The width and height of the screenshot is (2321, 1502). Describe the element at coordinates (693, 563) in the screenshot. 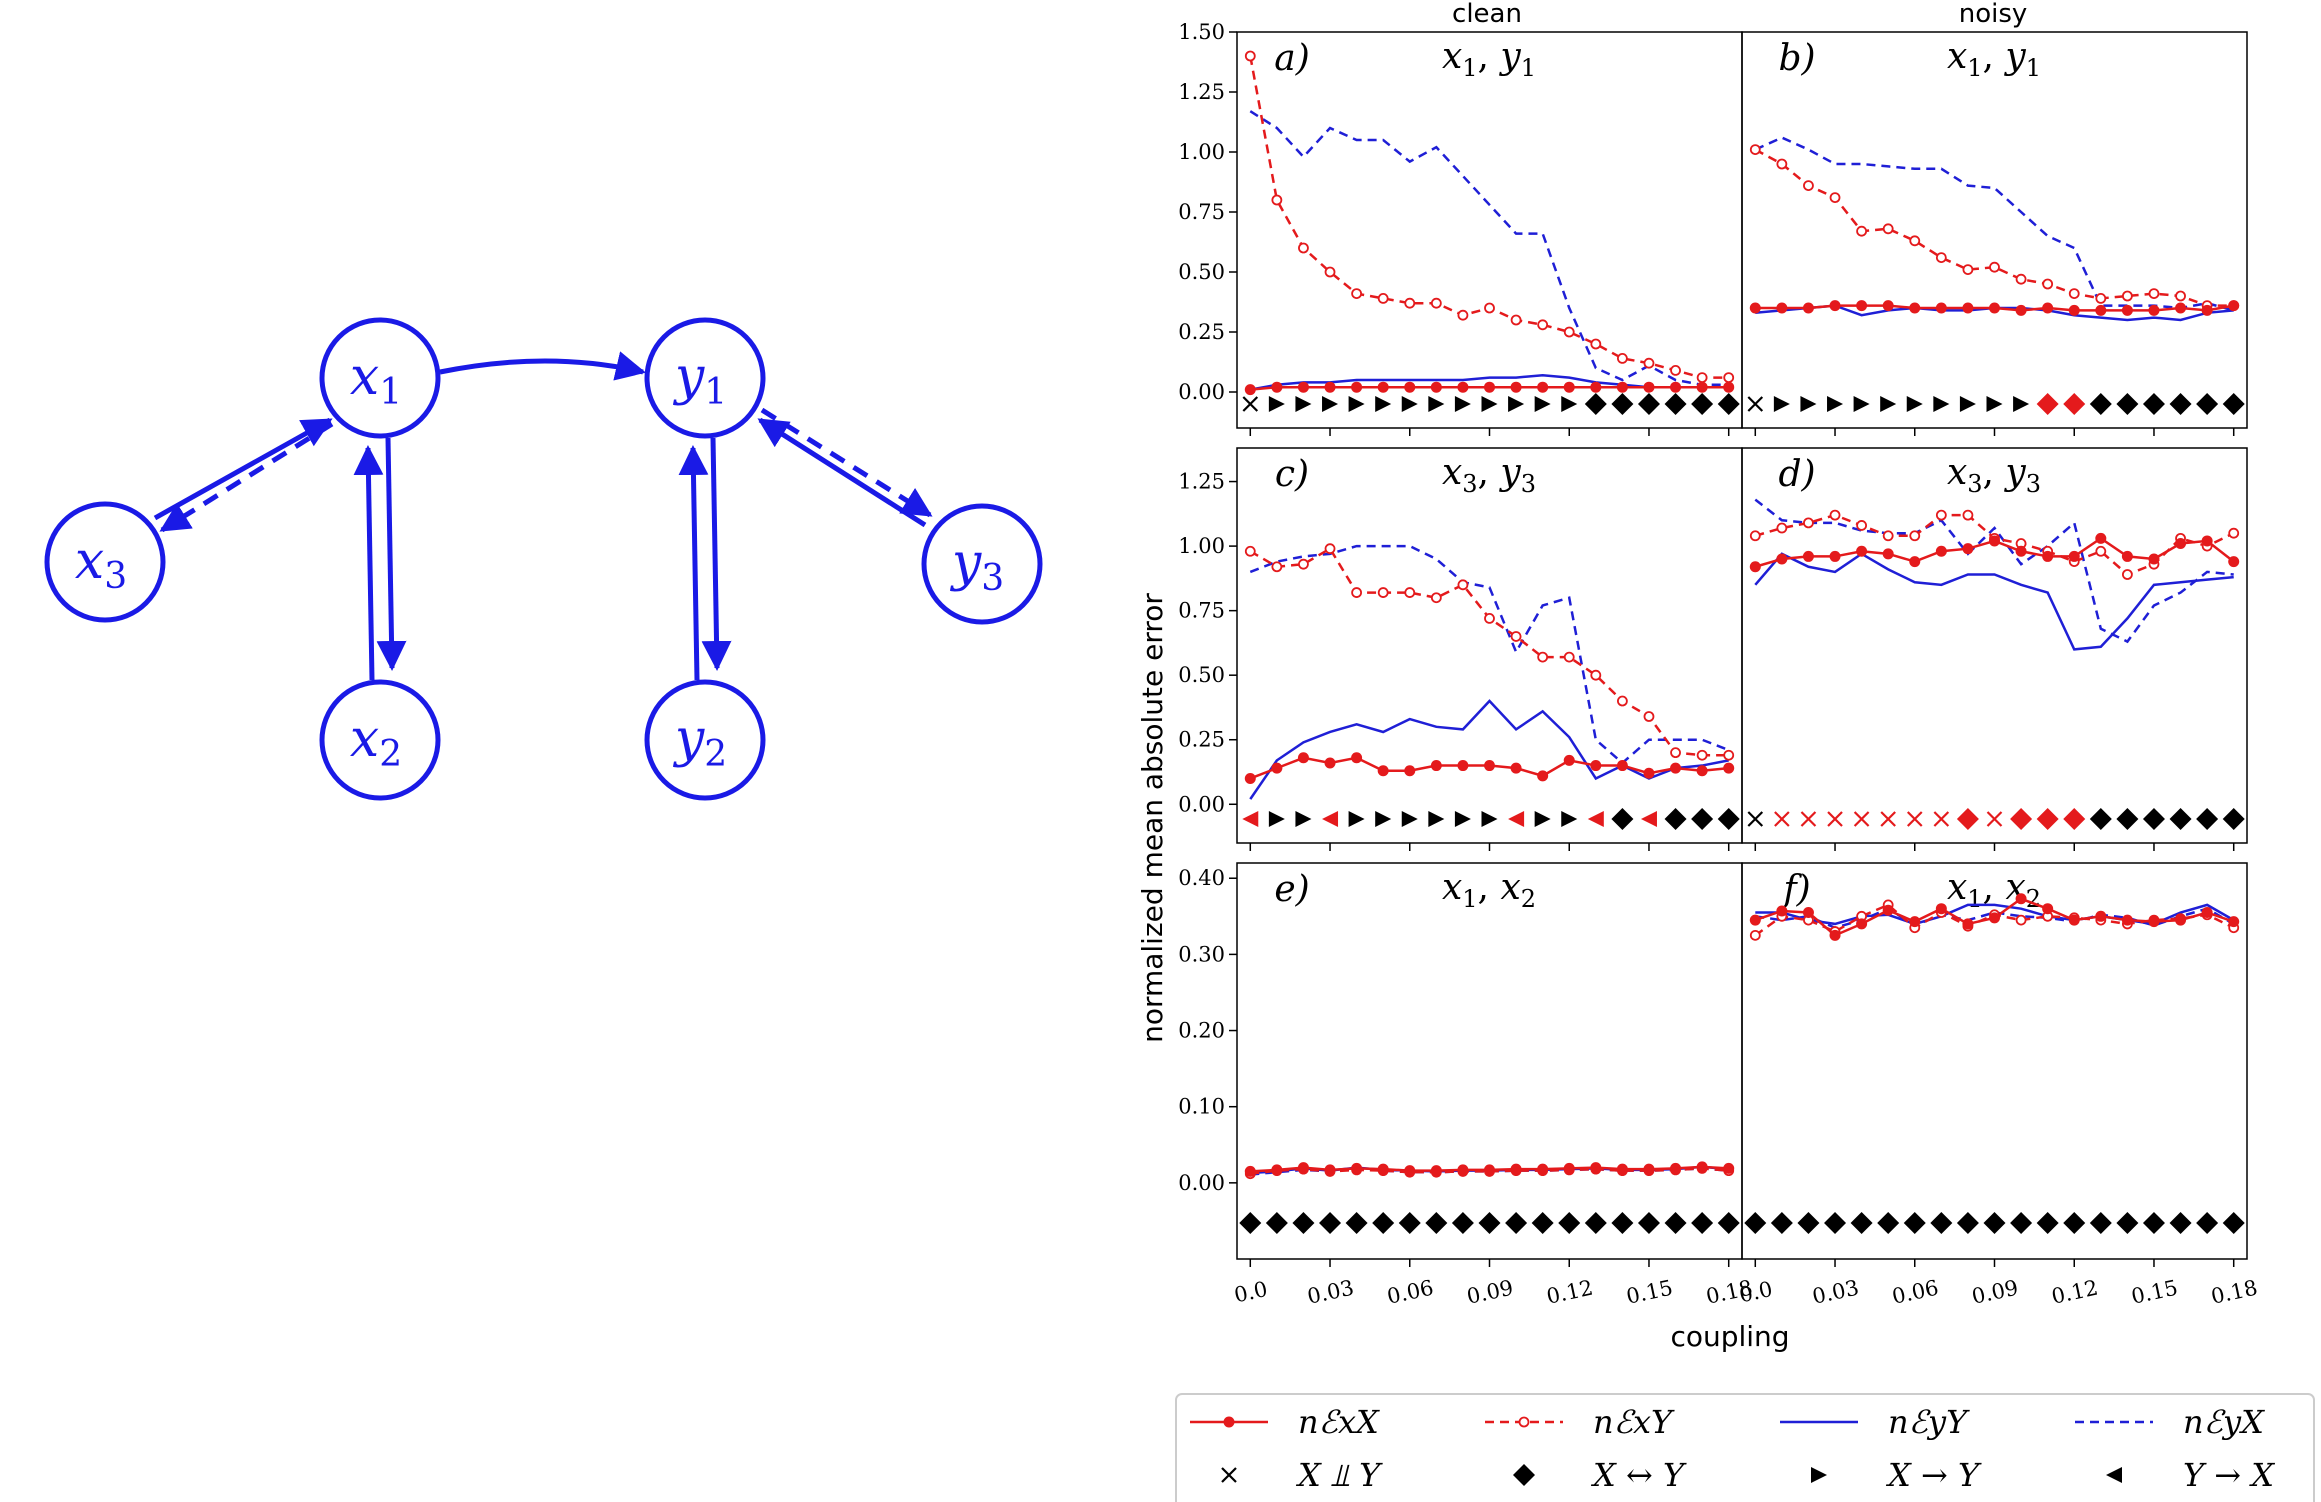

I see `edge-y2-y1` at that location.